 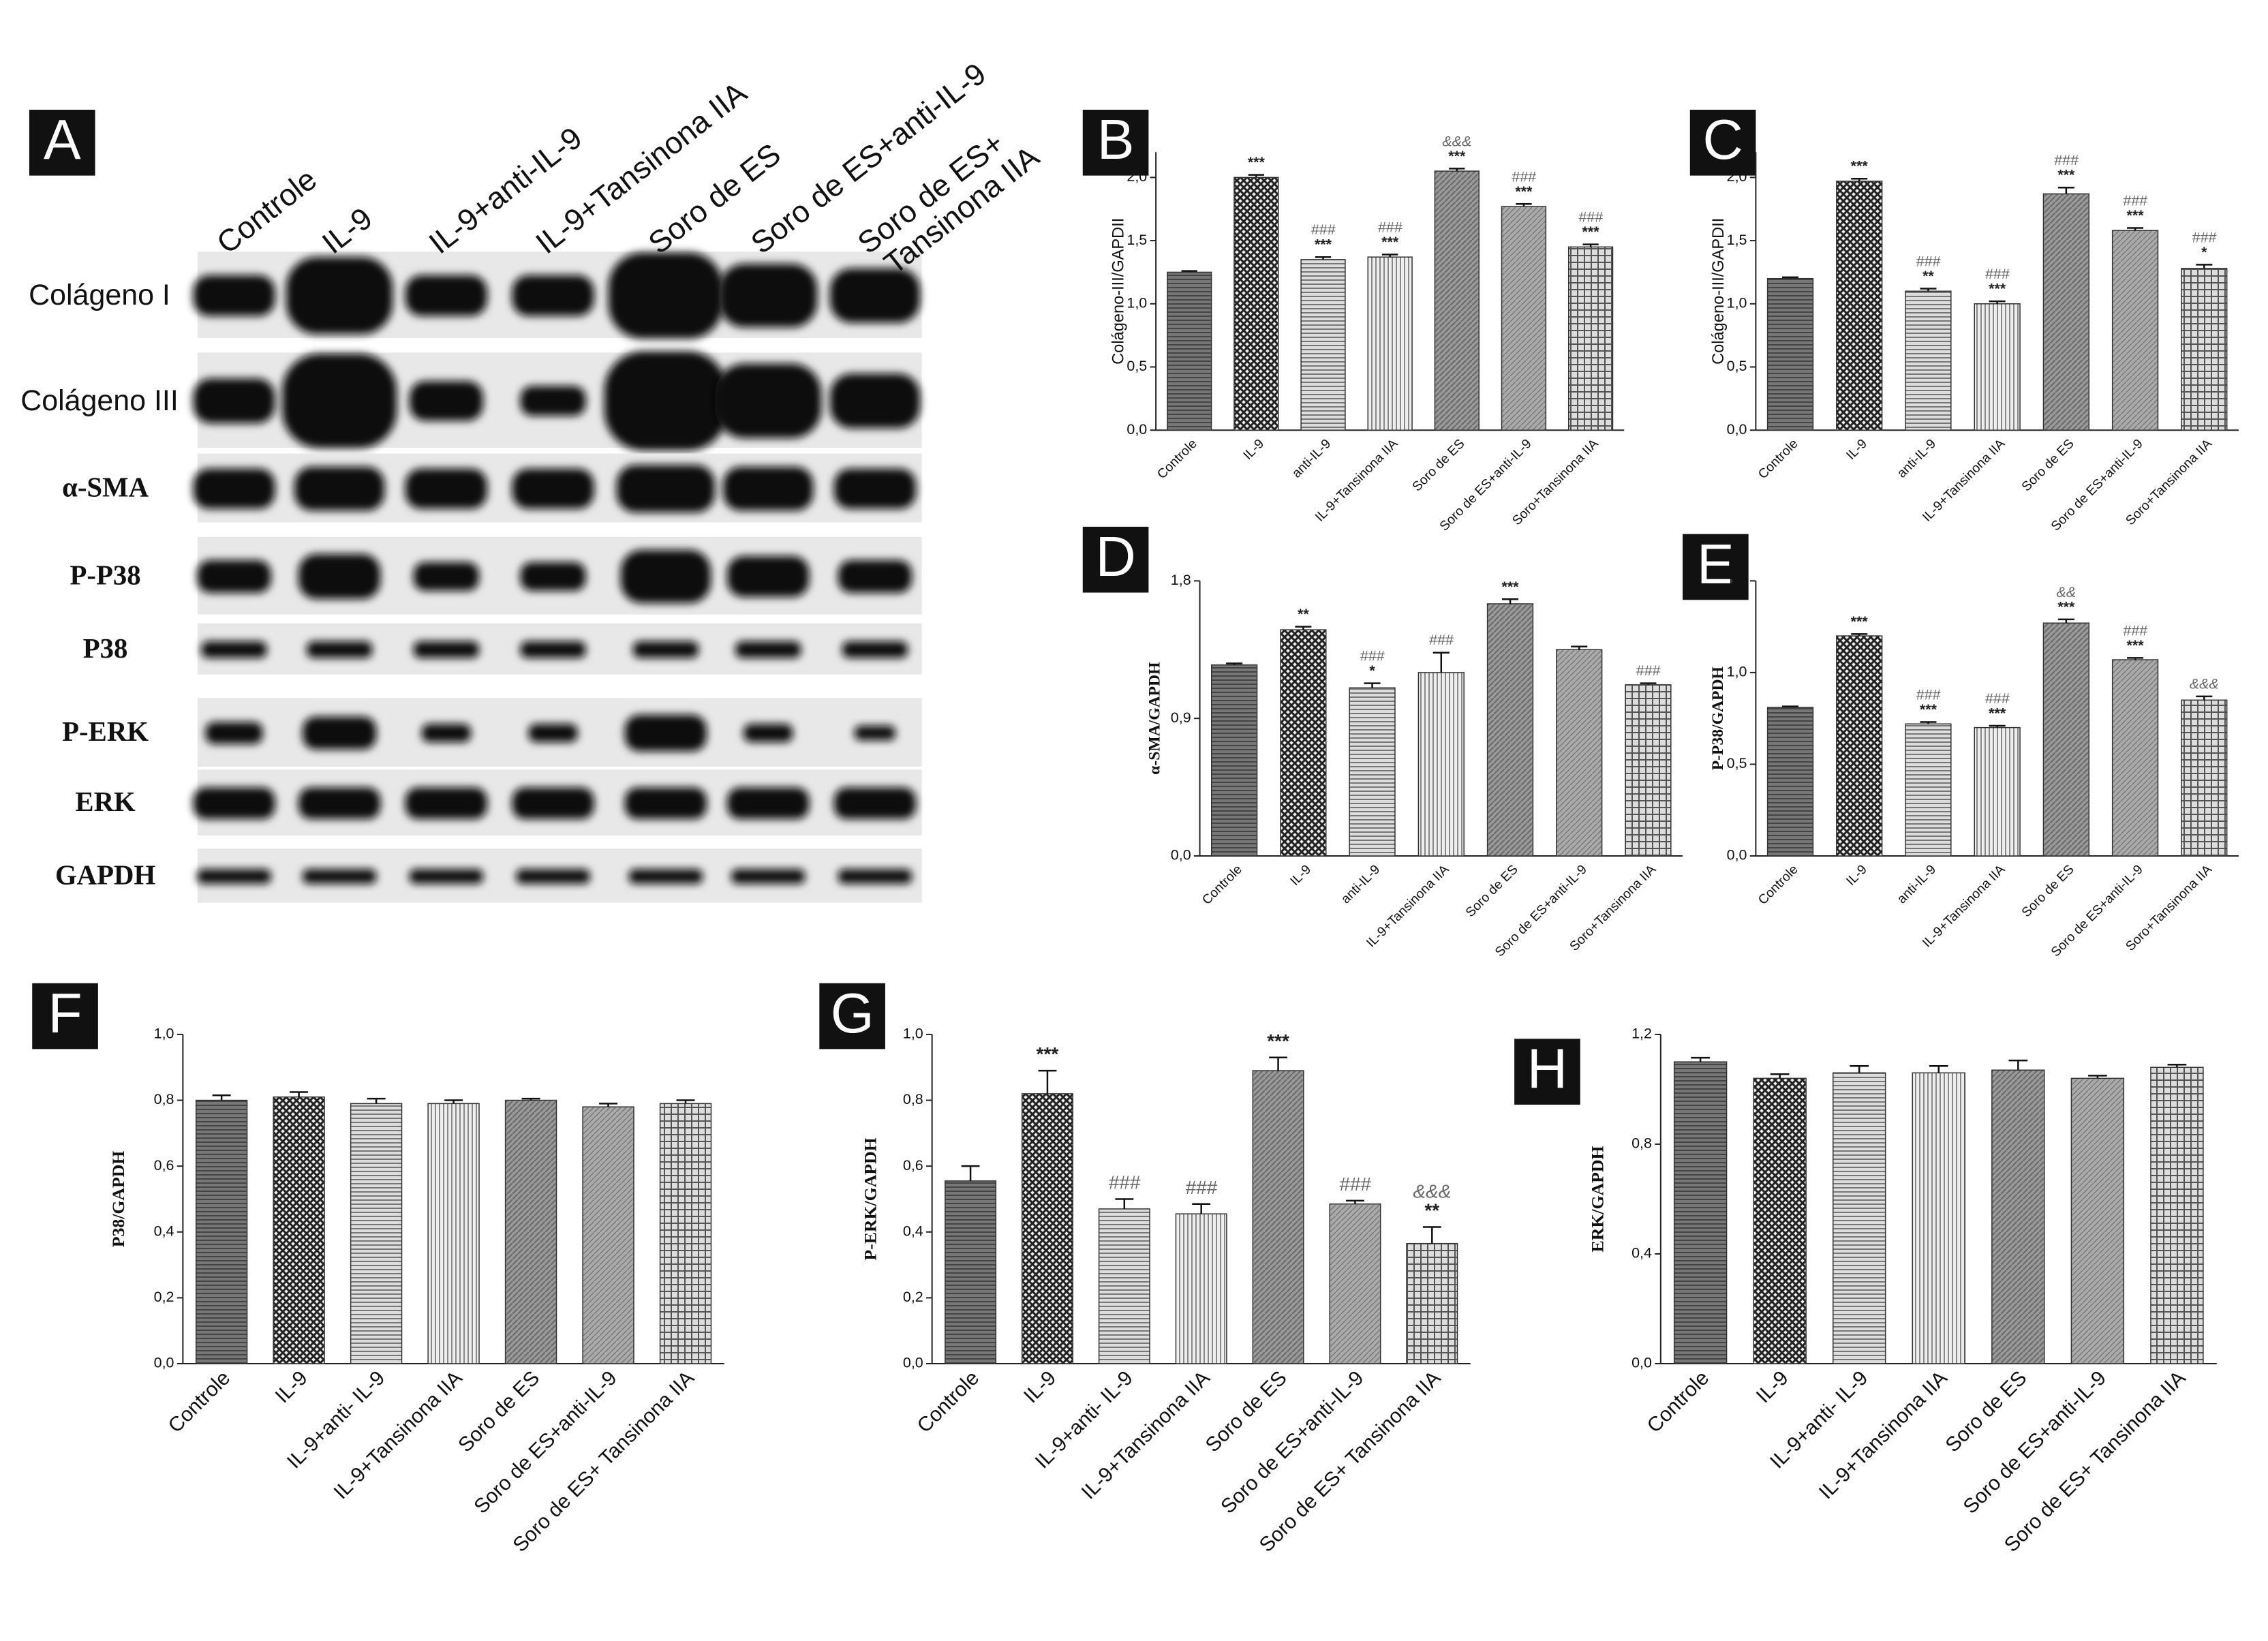 What do you see at coordinates (2035, 1442) in the screenshot?
I see `x-tick-label: Soro de ES+anti-IL-9` at bounding box center [2035, 1442].